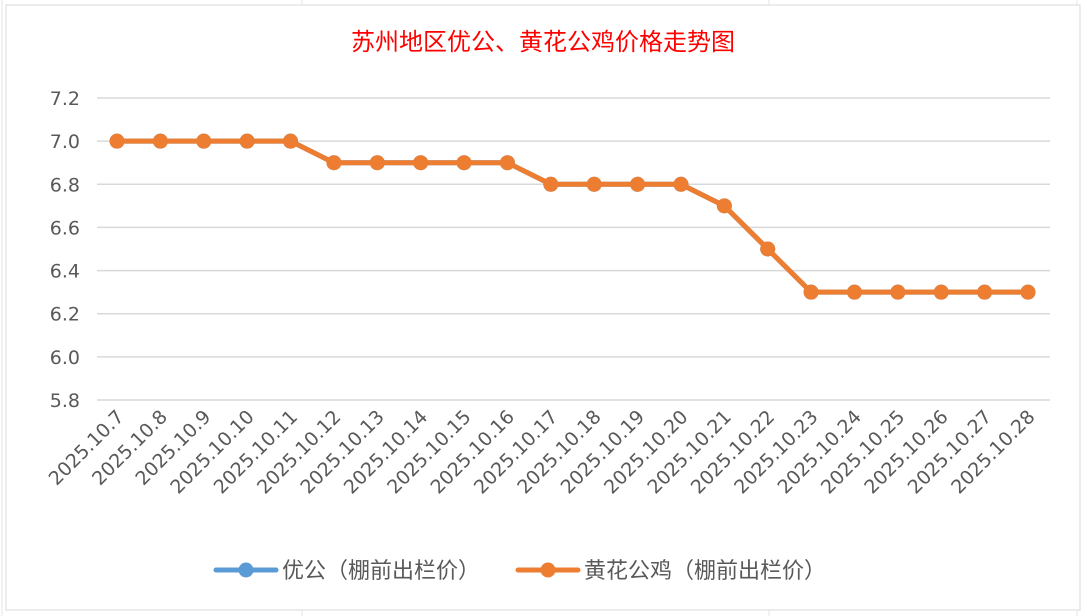  What do you see at coordinates (65, 142) in the screenshot?
I see `y-tick-label: 7.0` at bounding box center [65, 142].